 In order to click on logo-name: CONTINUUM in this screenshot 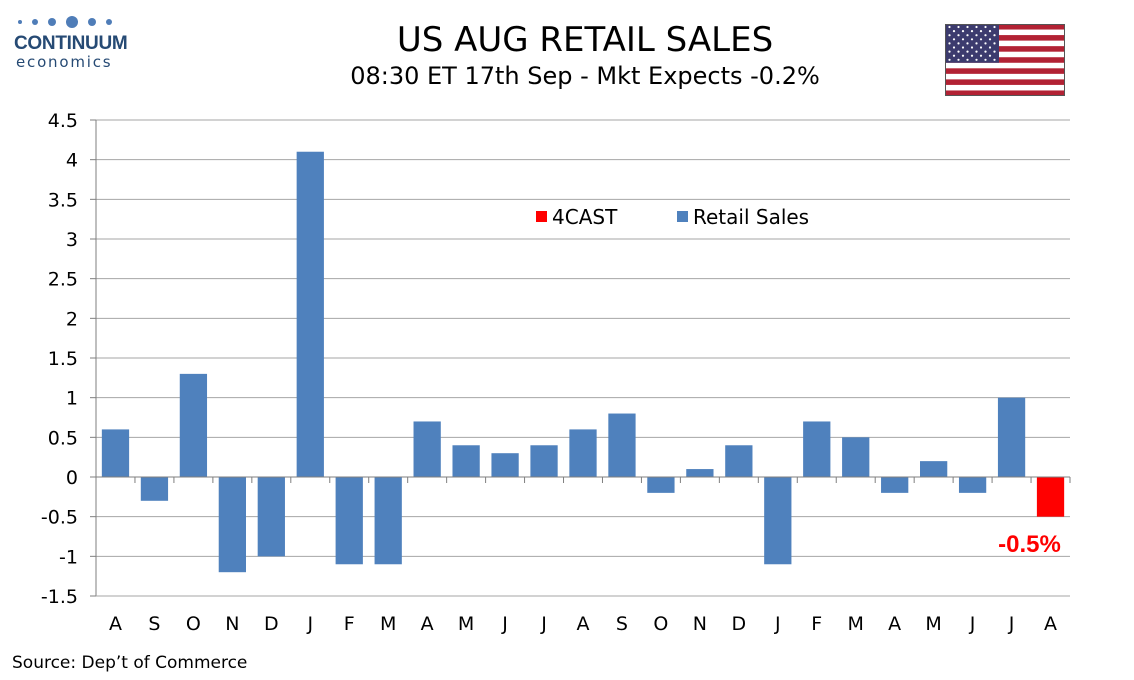, I will do `click(71, 43)`.